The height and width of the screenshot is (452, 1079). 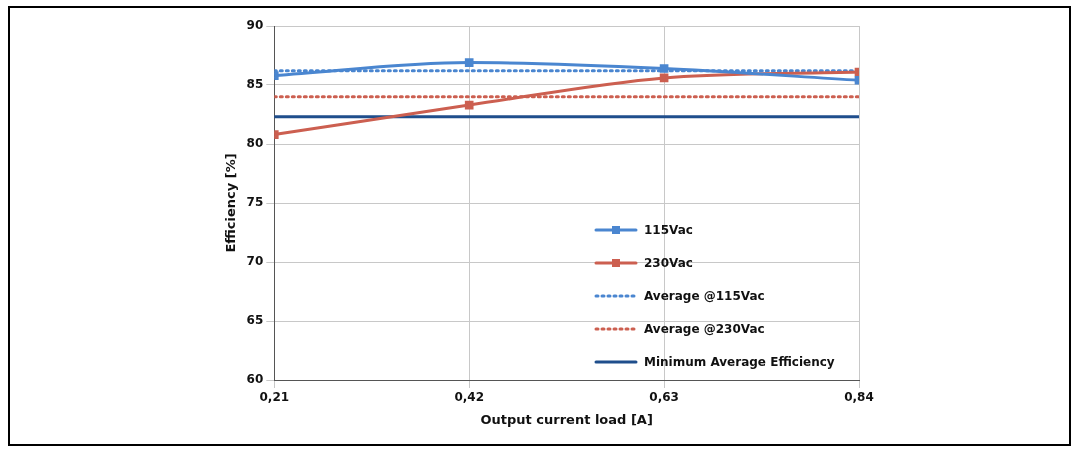 What do you see at coordinates (469, 397) in the screenshot?
I see `x-tick-label: 0,42` at bounding box center [469, 397].